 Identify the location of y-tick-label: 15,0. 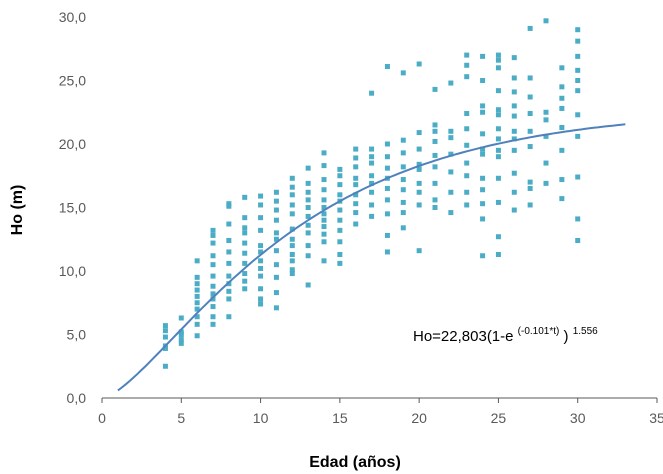
(72, 208).